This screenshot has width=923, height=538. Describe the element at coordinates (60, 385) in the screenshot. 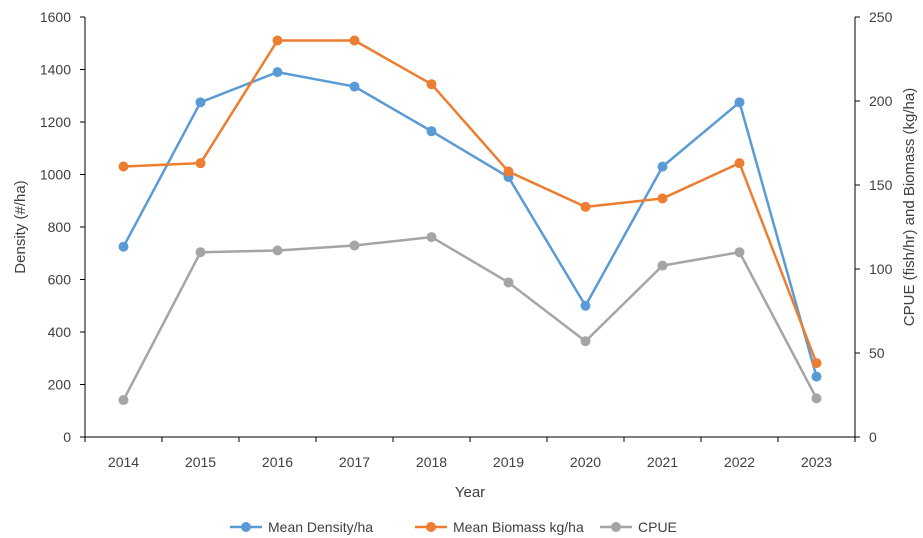

I see `left-y-tick-label: 200` at that location.